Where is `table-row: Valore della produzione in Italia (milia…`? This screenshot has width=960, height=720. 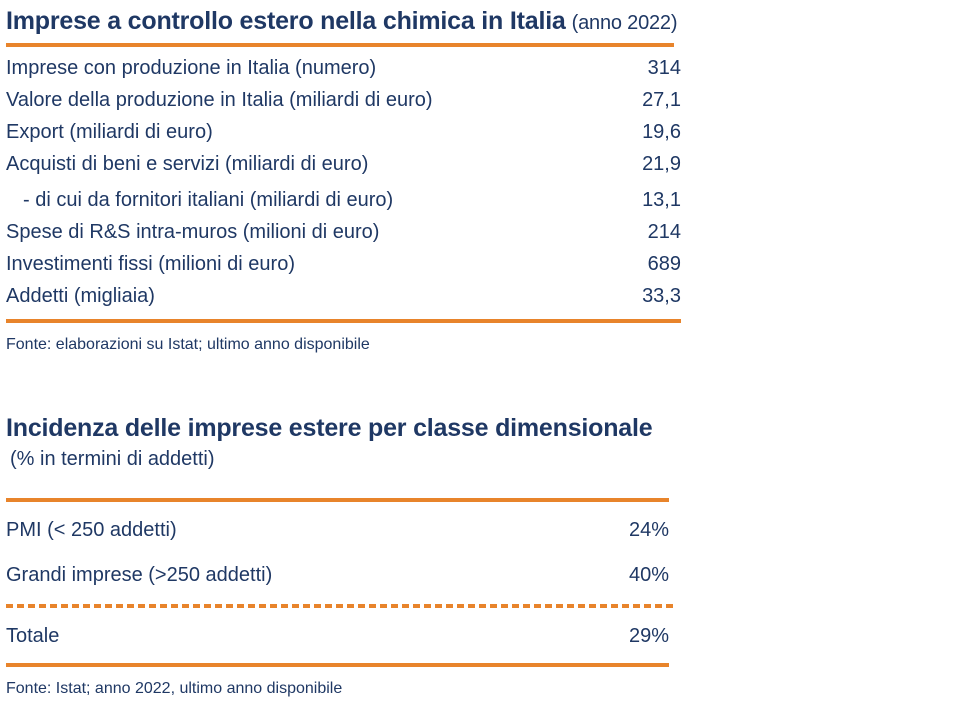
table-row: Valore della produzione in Italia (milia… is located at coordinates (343, 100).